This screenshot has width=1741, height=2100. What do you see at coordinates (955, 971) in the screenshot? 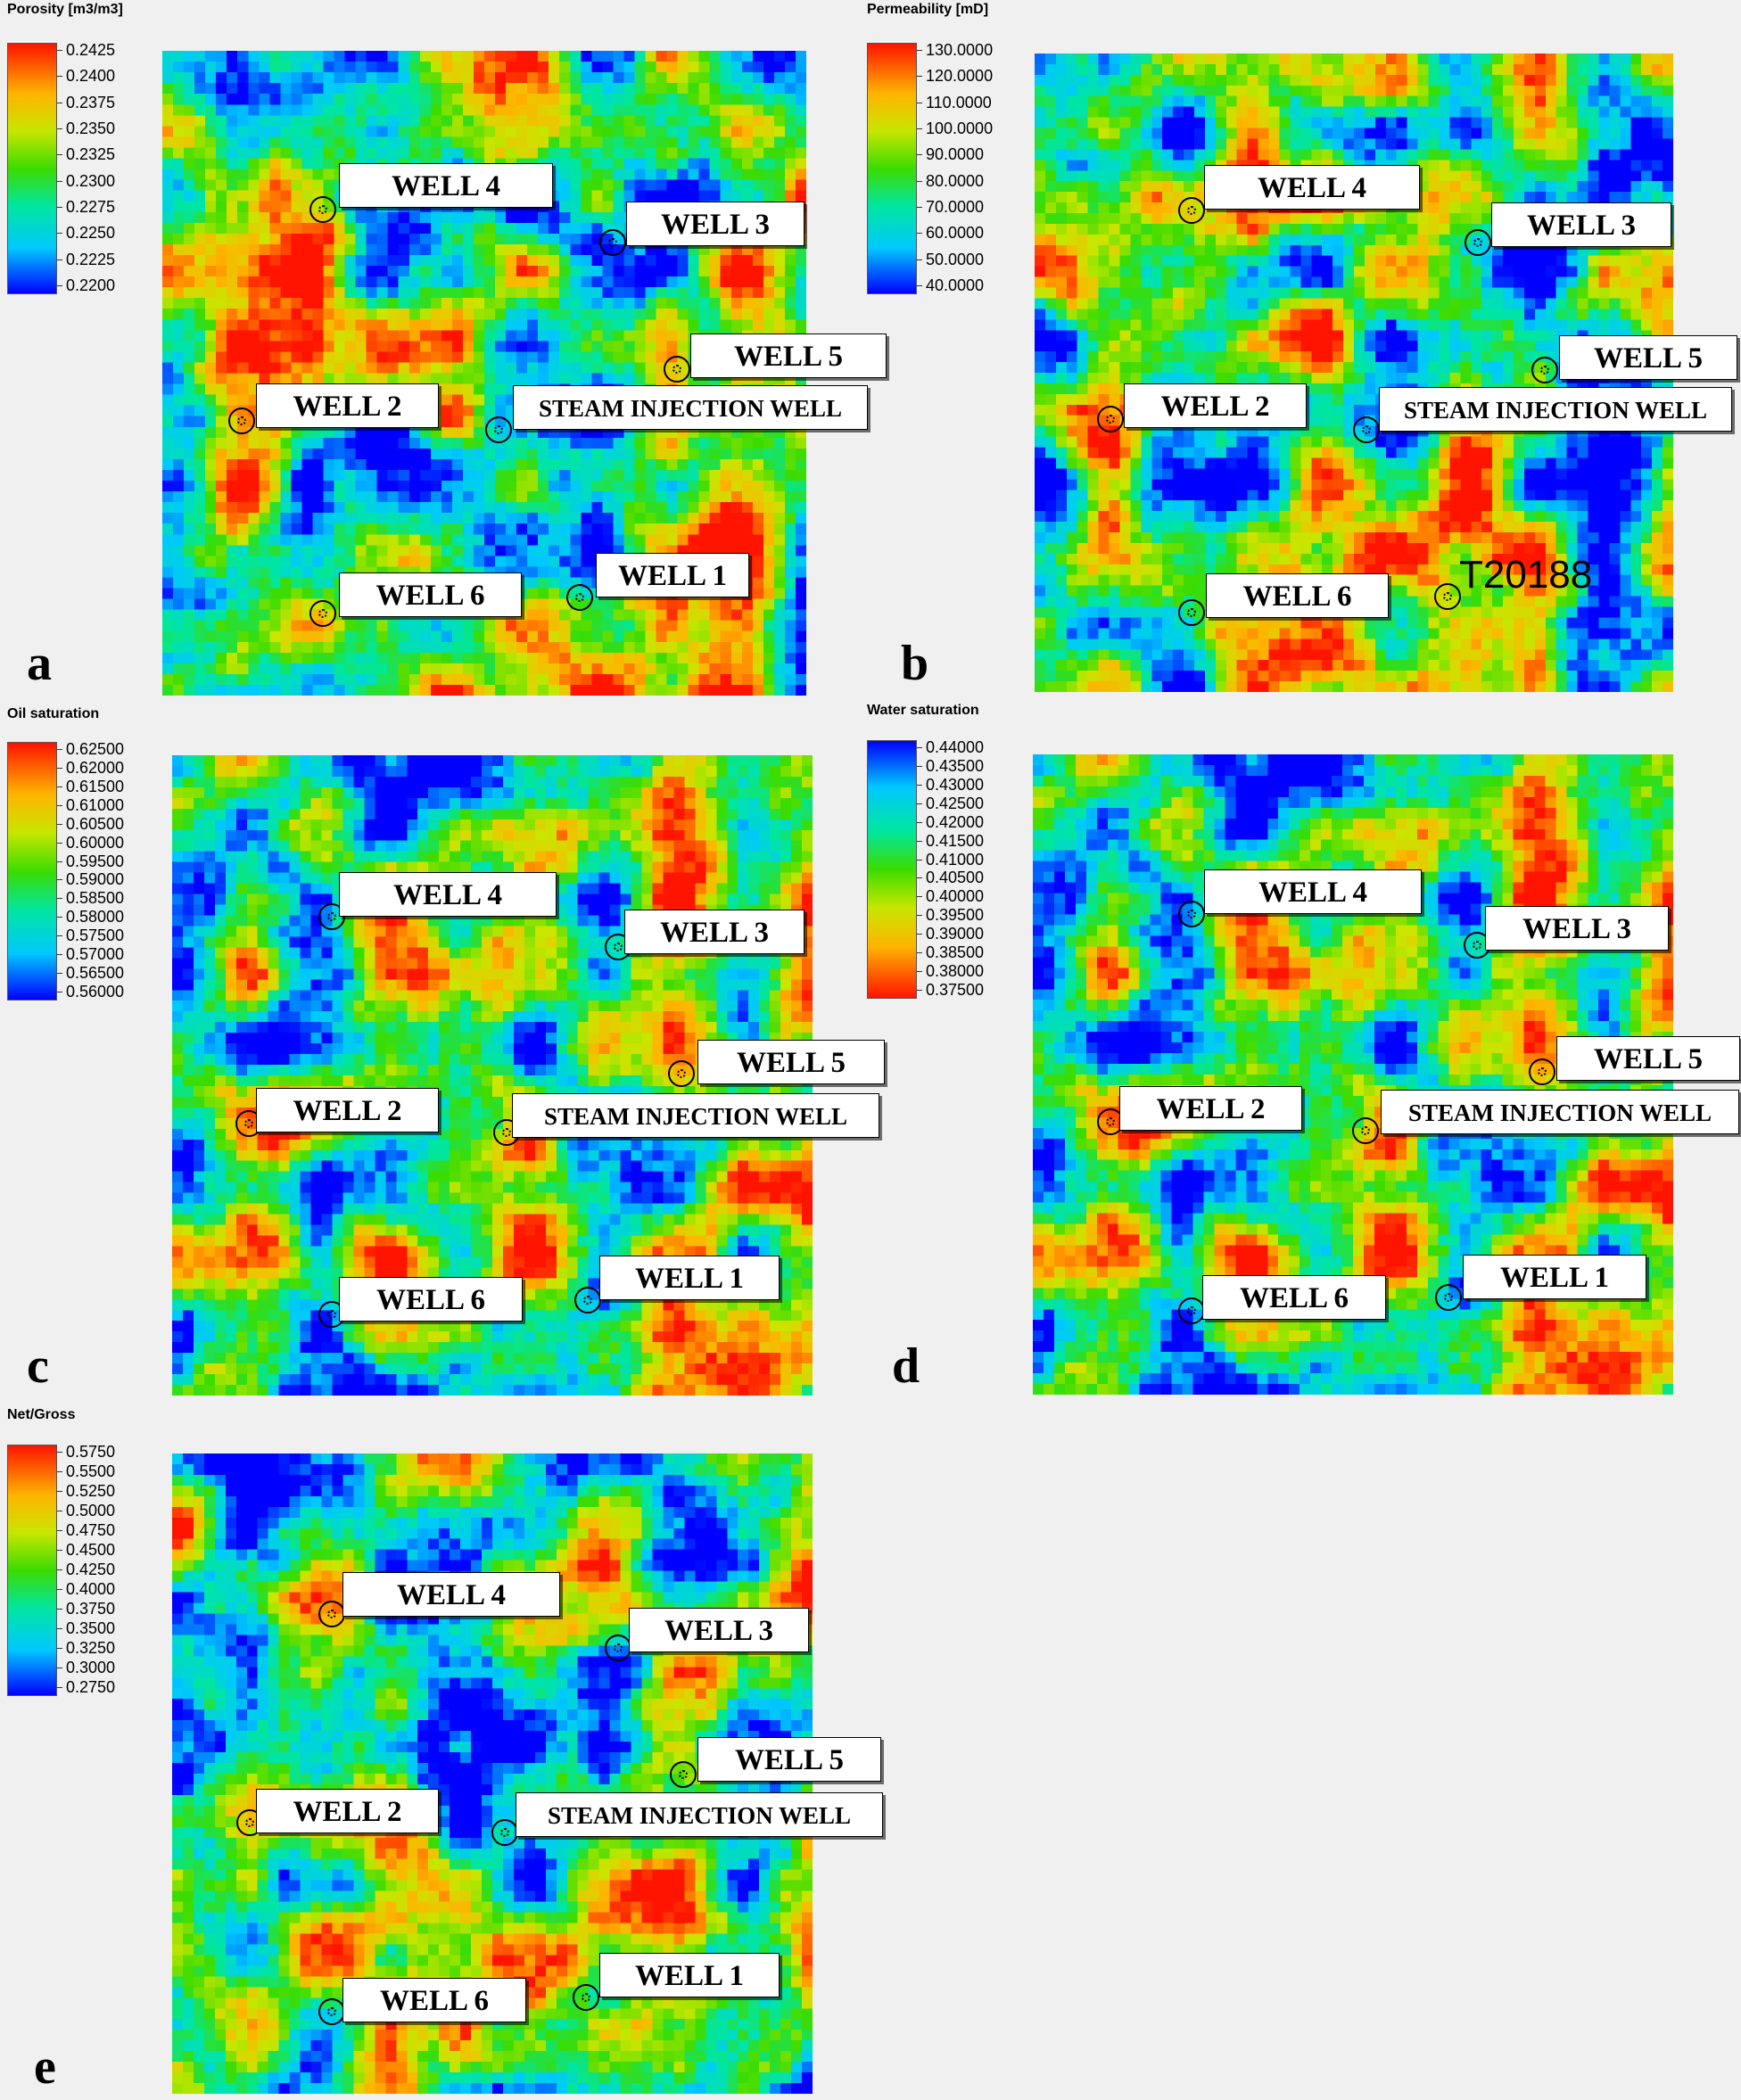
I see `scale-tick-label: 0.38000` at bounding box center [955, 971].